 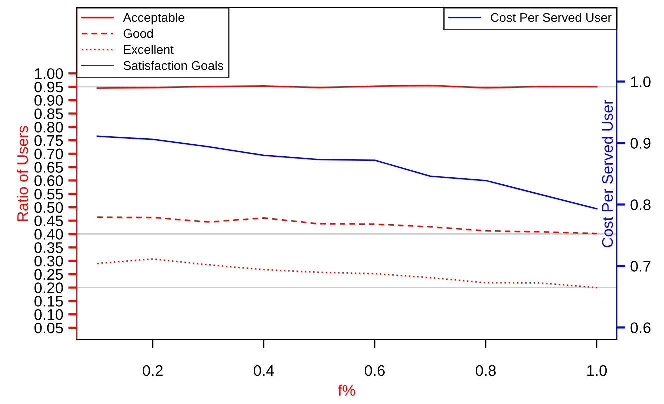 I want to click on x-axis-title: f%, so click(x=347, y=390).